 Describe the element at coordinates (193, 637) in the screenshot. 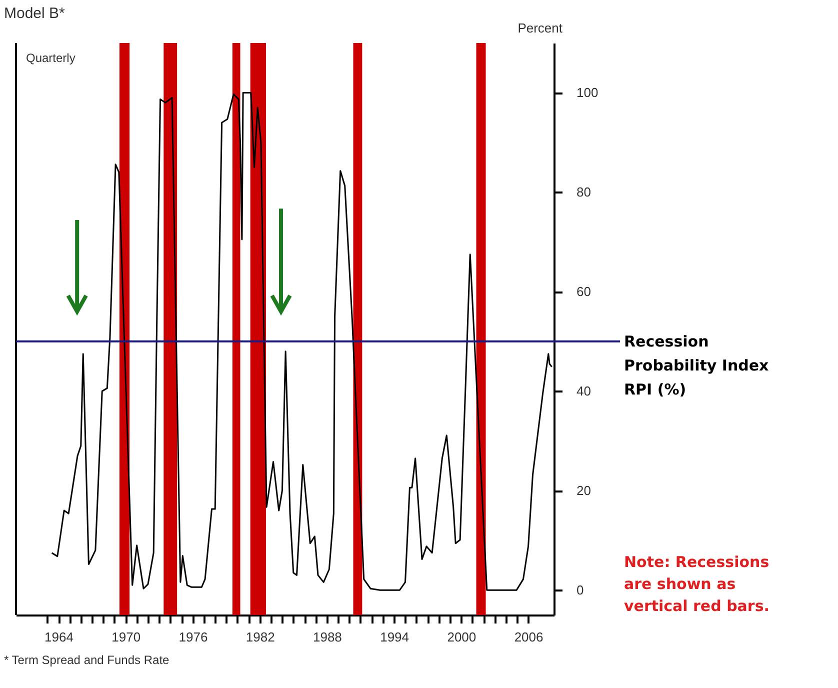

I see `x-tick-label: 1976` at that location.